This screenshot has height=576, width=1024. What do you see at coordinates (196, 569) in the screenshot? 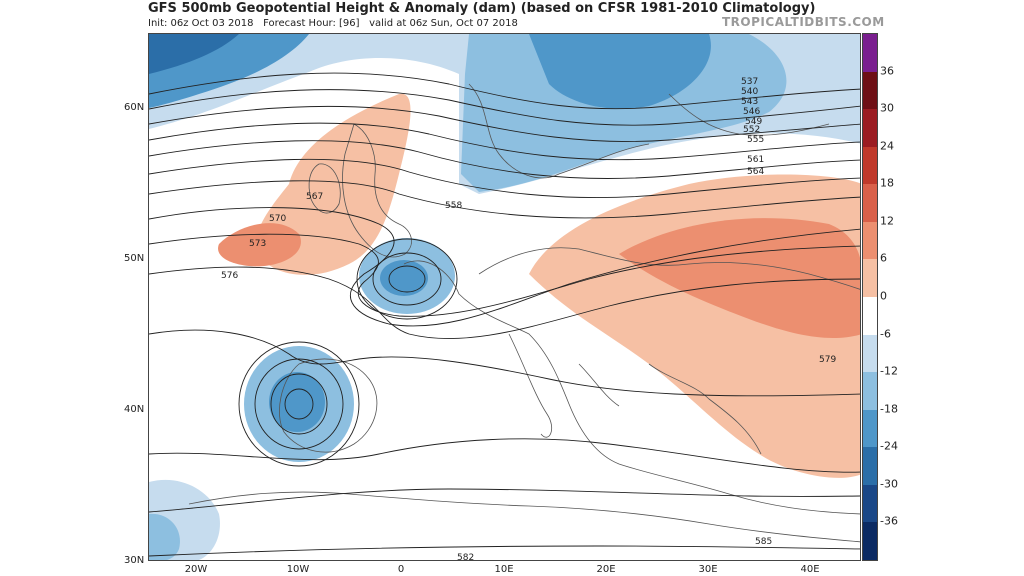
I see `lon-label: 20W` at bounding box center [196, 569].